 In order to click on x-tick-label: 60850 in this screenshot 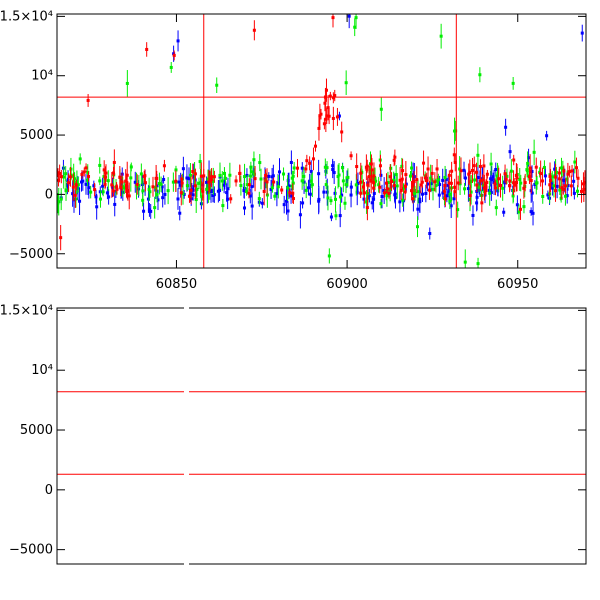, I will do `click(176, 284)`.